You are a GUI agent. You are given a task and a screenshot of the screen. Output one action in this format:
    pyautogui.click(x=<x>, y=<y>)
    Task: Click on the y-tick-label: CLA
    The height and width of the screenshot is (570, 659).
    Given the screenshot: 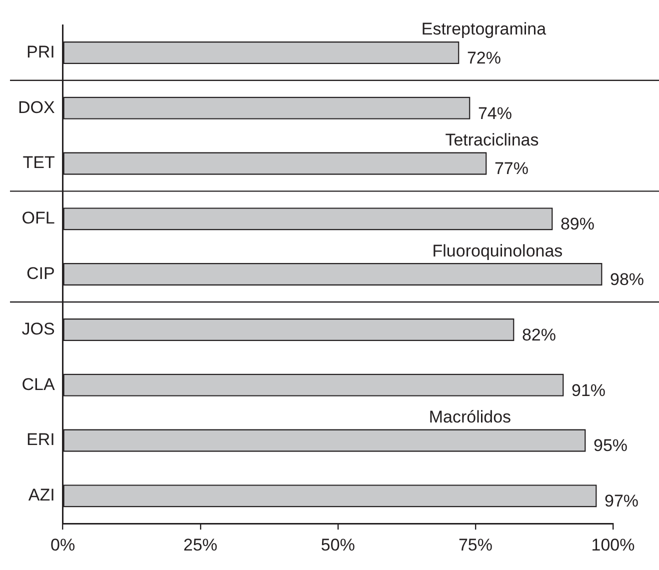 What is the action you would take?
    pyautogui.click(x=39, y=384)
    